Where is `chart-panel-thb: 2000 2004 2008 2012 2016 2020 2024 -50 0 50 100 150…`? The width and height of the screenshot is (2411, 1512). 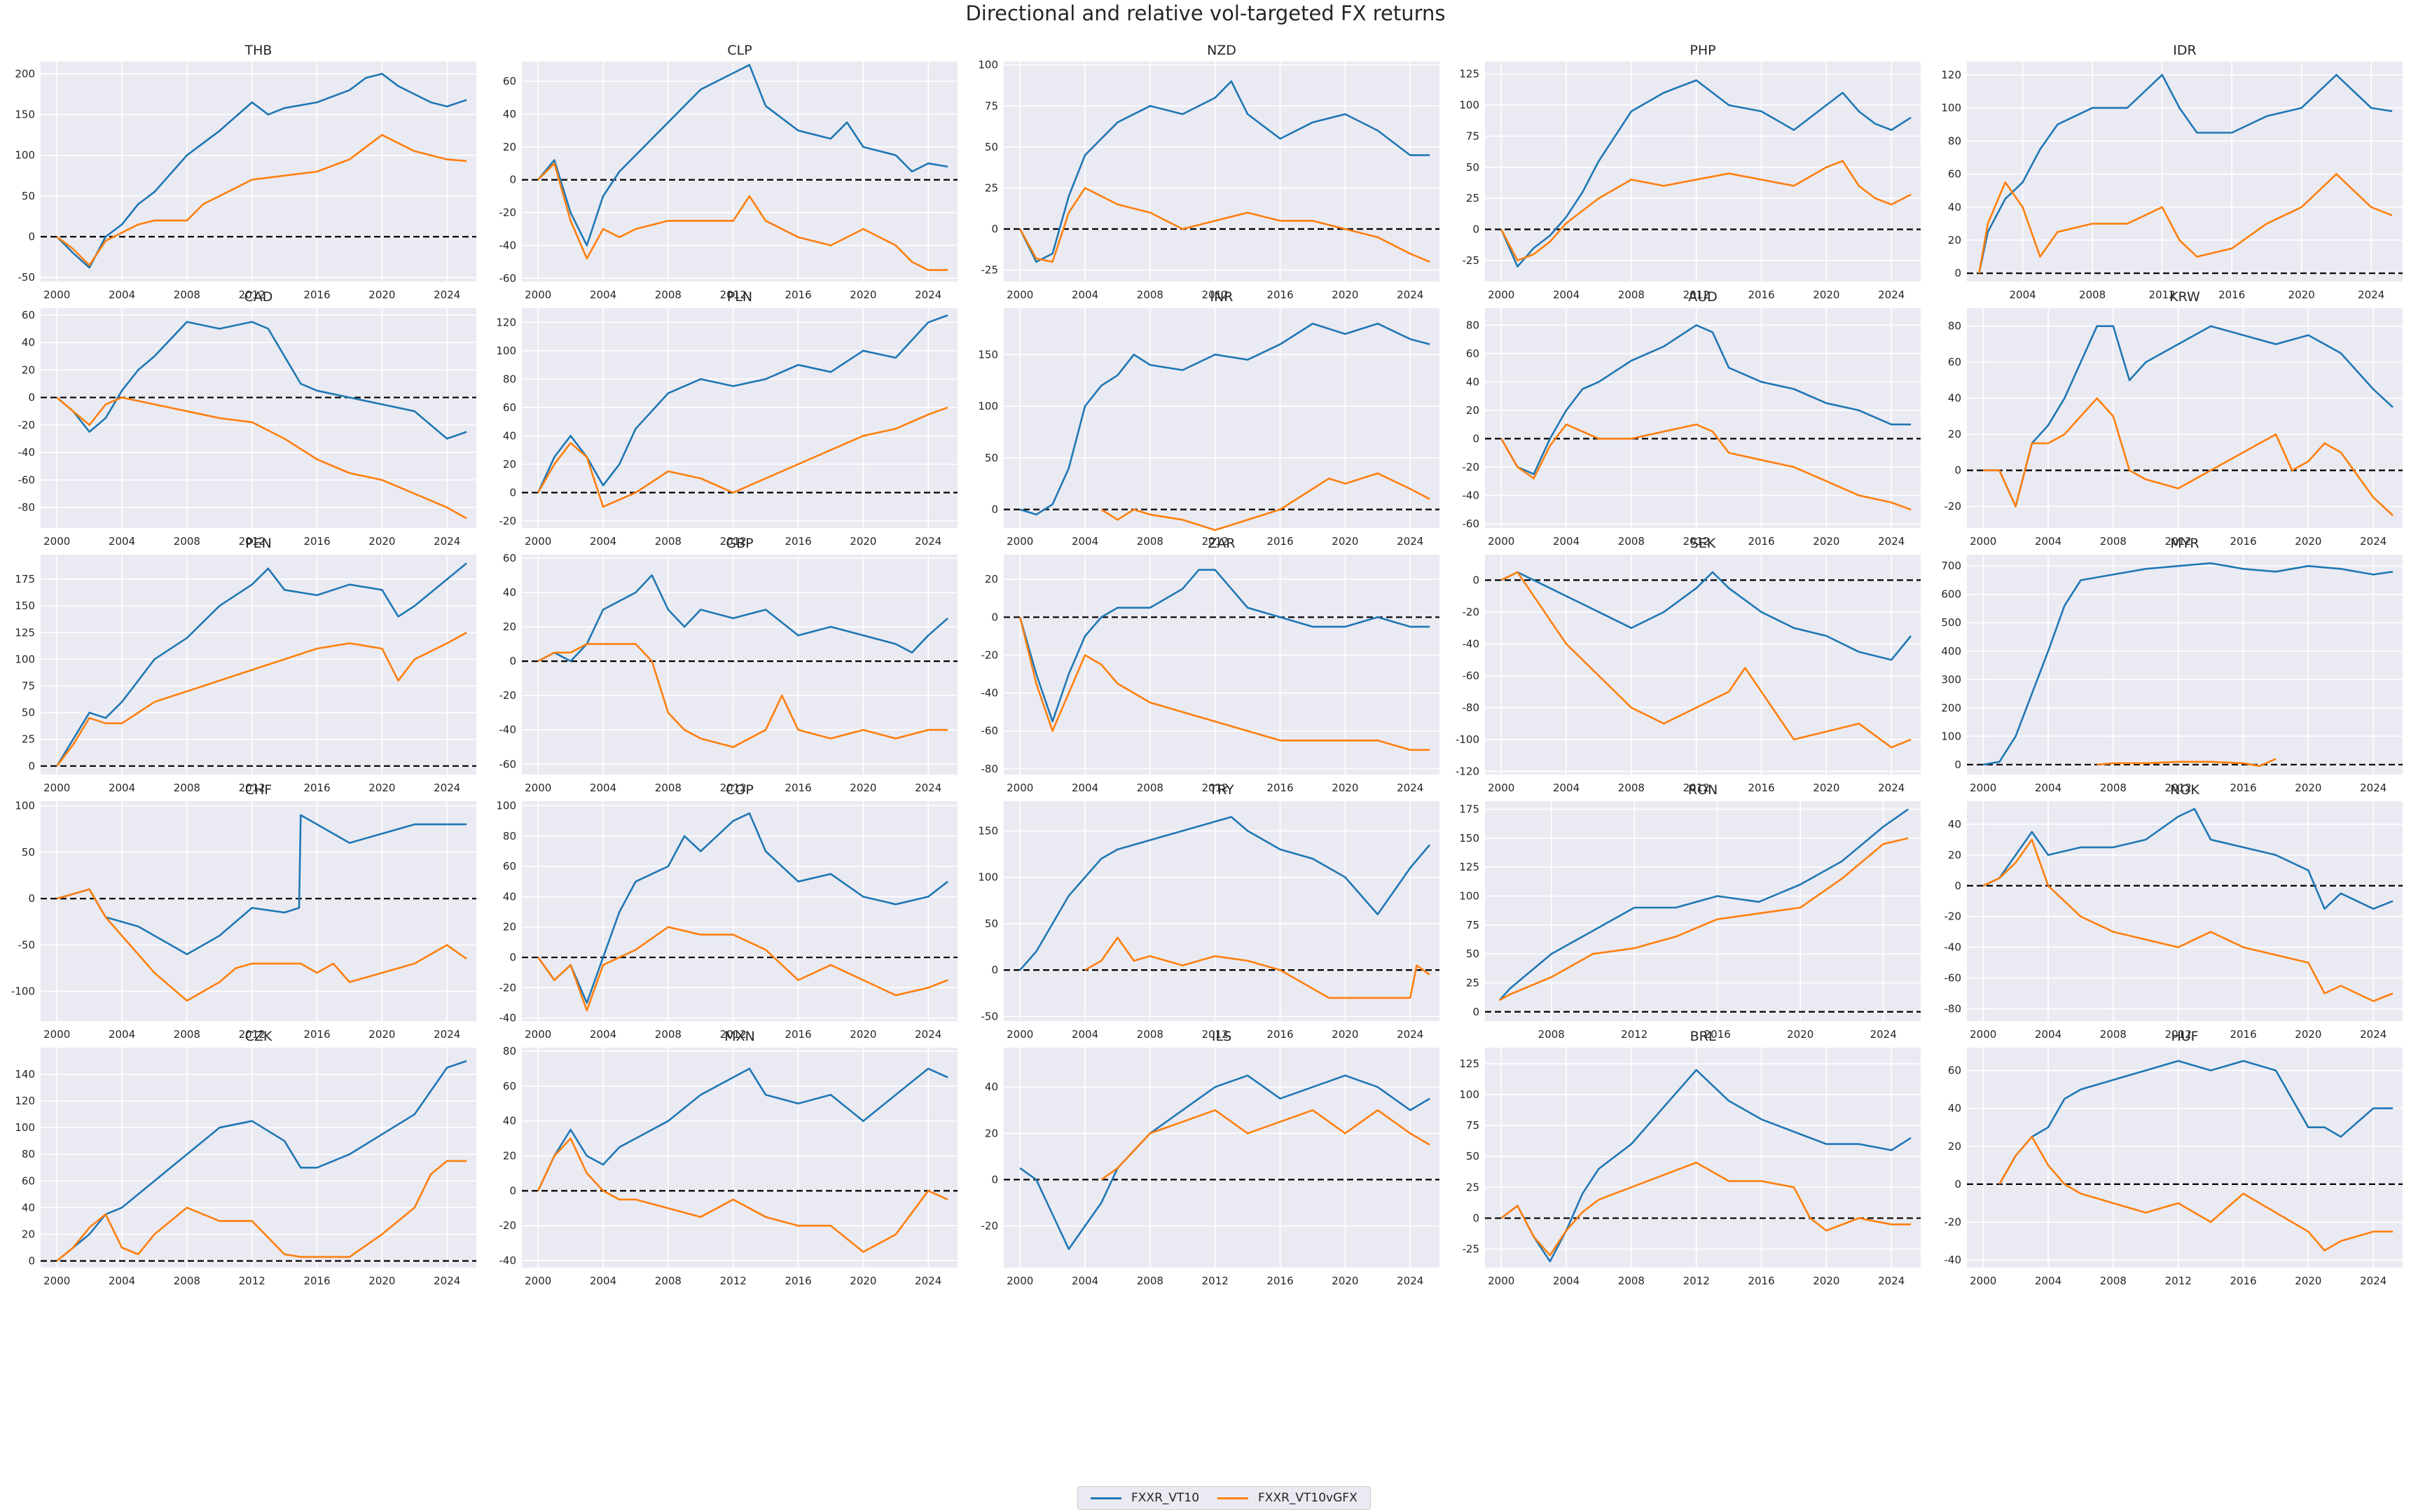 chart-panel-thb: 2000 2004 2008 2012 2016 2020 2024 -50 0 50 100 150… is located at coordinates (245, 172).